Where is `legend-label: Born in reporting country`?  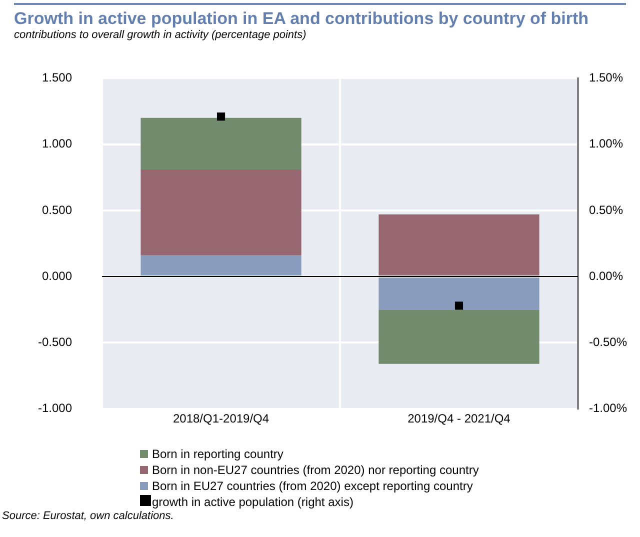 legend-label: Born in reporting country is located at coordinates (217, 454).